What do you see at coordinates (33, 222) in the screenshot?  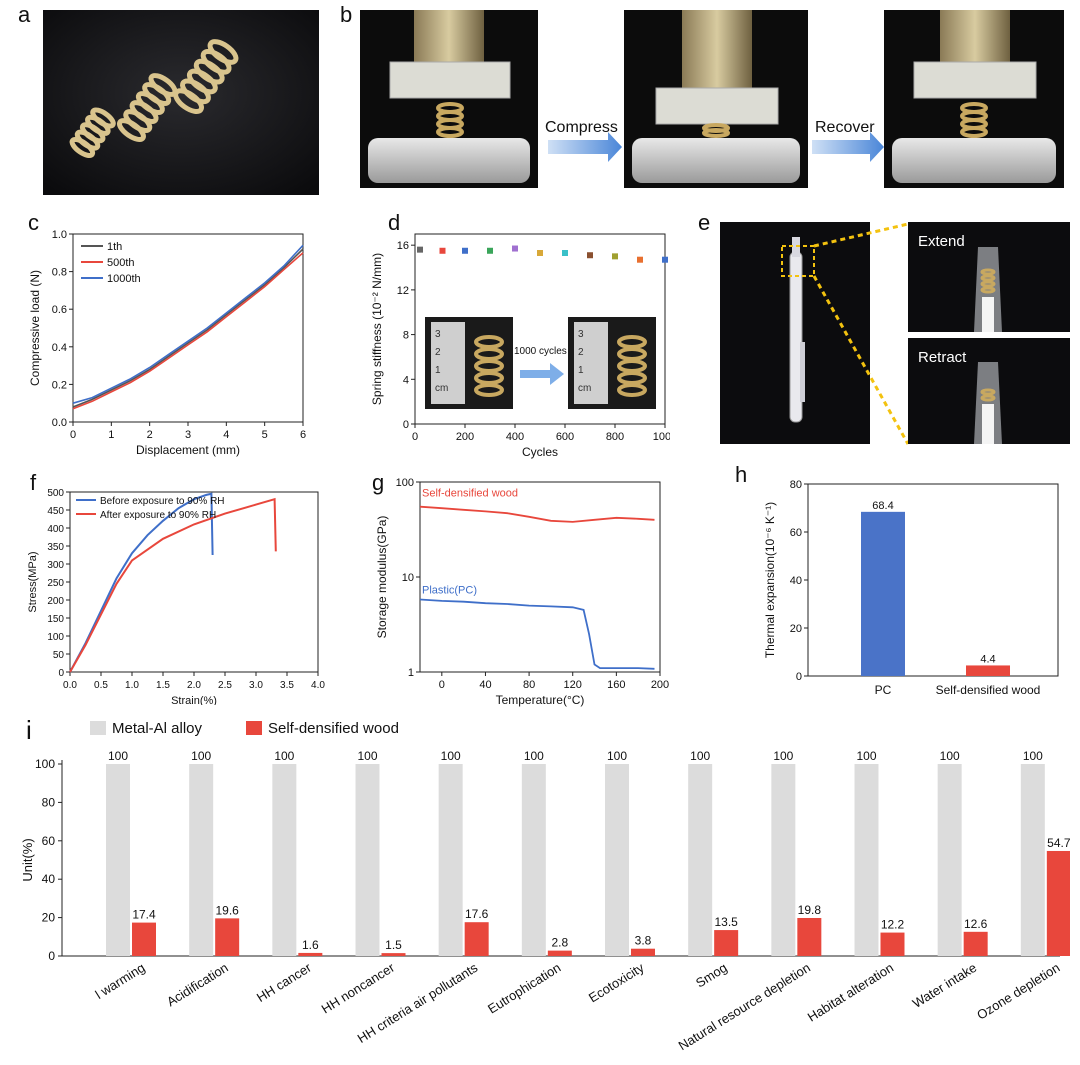 I see `panel-label-c: c` at bounding box center [33, 222].